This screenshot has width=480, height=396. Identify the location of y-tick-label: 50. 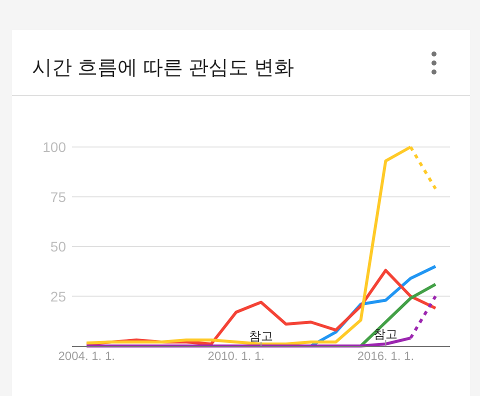
(58, 246).